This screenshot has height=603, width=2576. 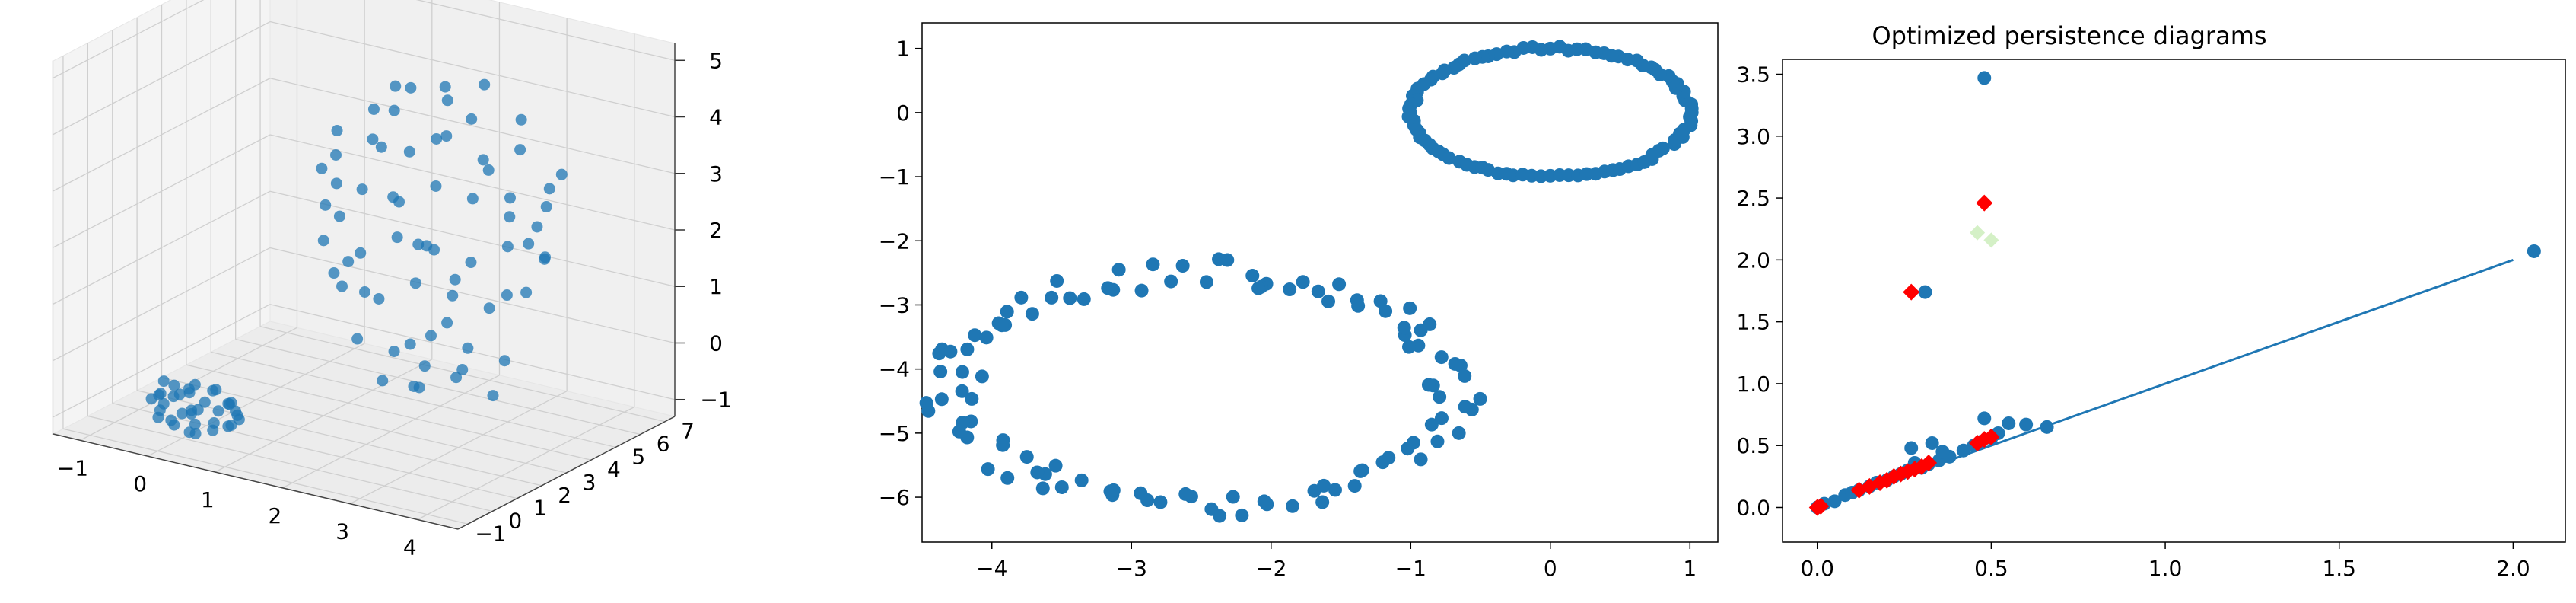 What do you see at coordinates (716, 400) in the screenshot?
I see `z-tick-label: −1` at bounding box center [716, 400].